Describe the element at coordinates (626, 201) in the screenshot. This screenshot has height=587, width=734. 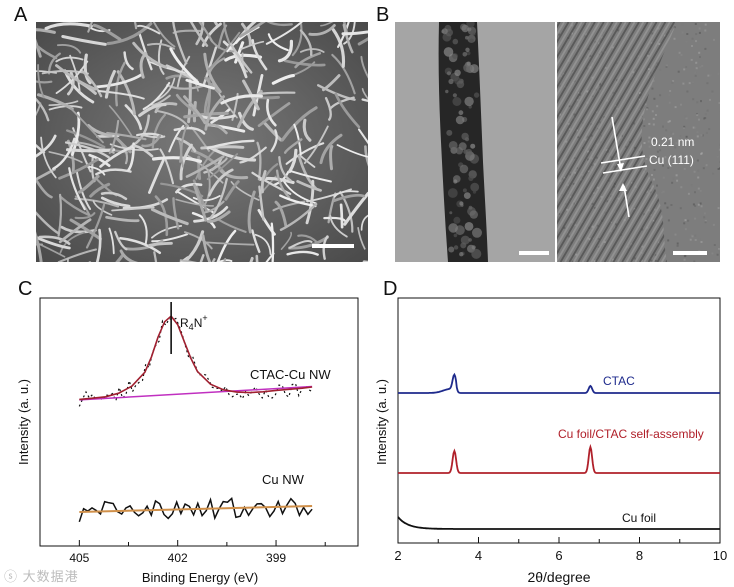
I see `arrow-bottom` at that location.